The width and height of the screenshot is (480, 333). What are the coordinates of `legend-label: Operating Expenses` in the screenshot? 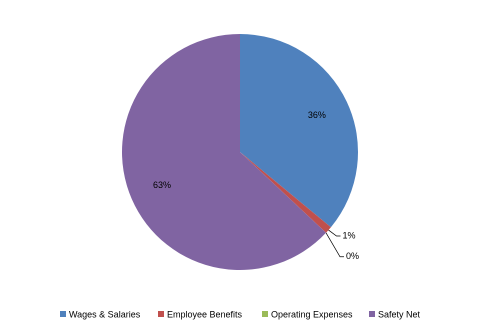 It's located at (312, 314).